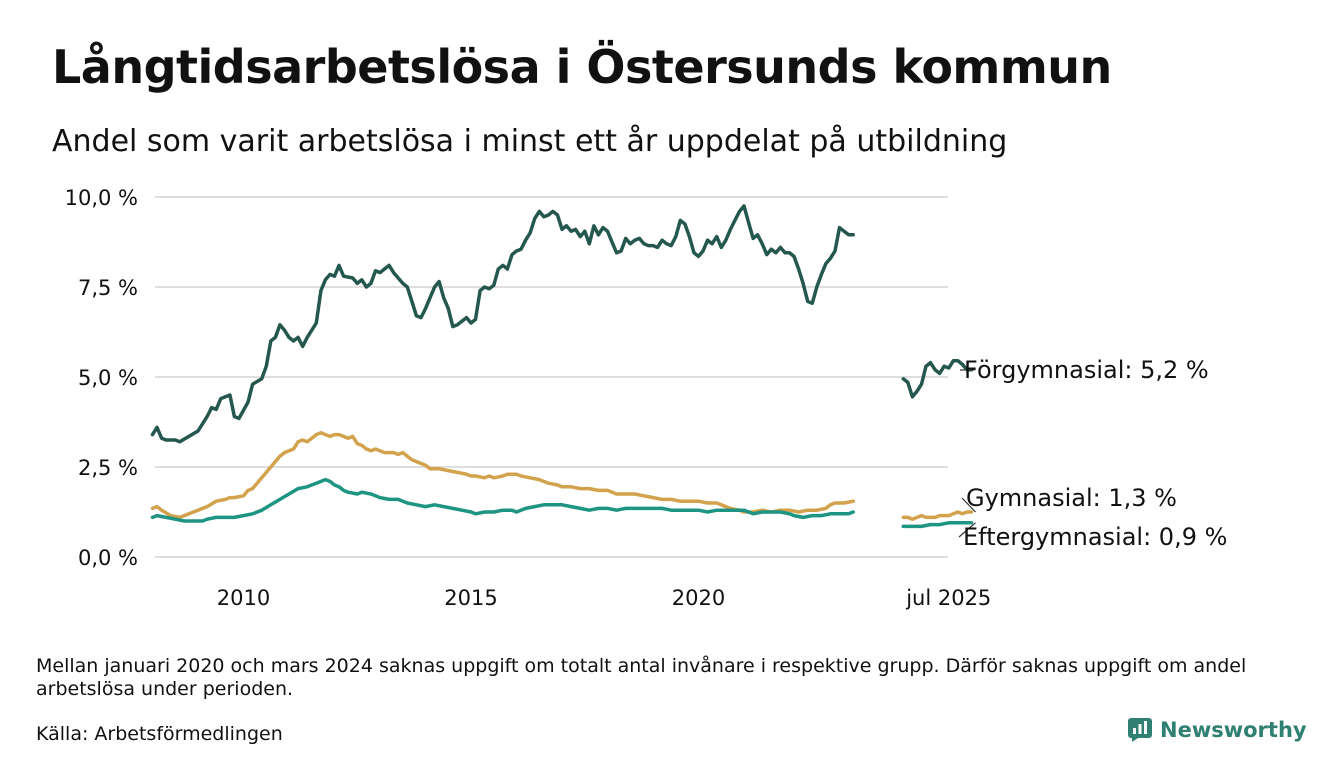 The image size is (1340, 780). I want to click on y-axis-tick-labels: 0,0 % 2,5 % 5,0 % 7,5 % 10,0 %, so click(101, 378).